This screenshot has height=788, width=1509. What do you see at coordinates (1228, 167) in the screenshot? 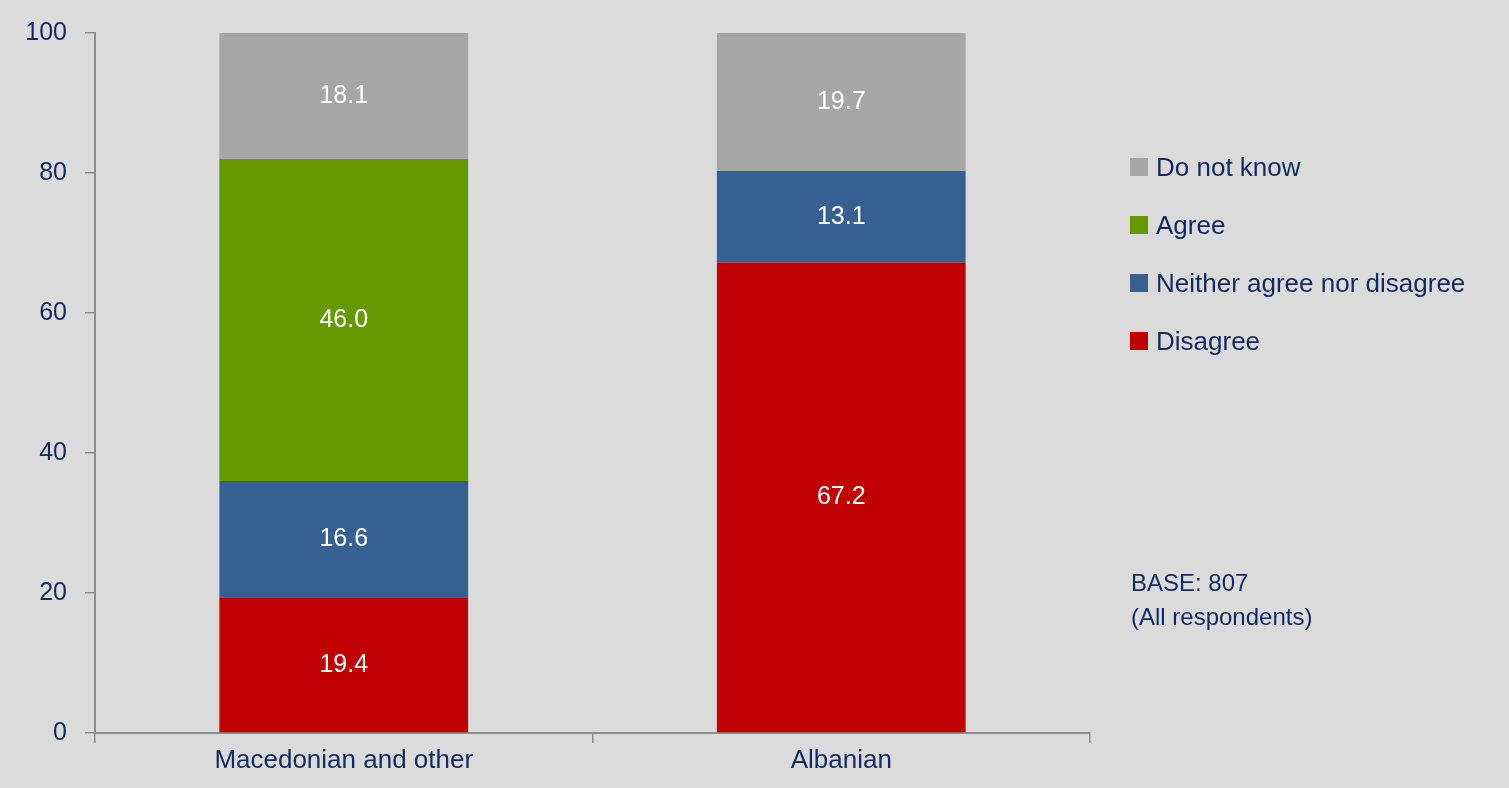
I see `legend-label: Do not know` at bounding box center [1228, 167].